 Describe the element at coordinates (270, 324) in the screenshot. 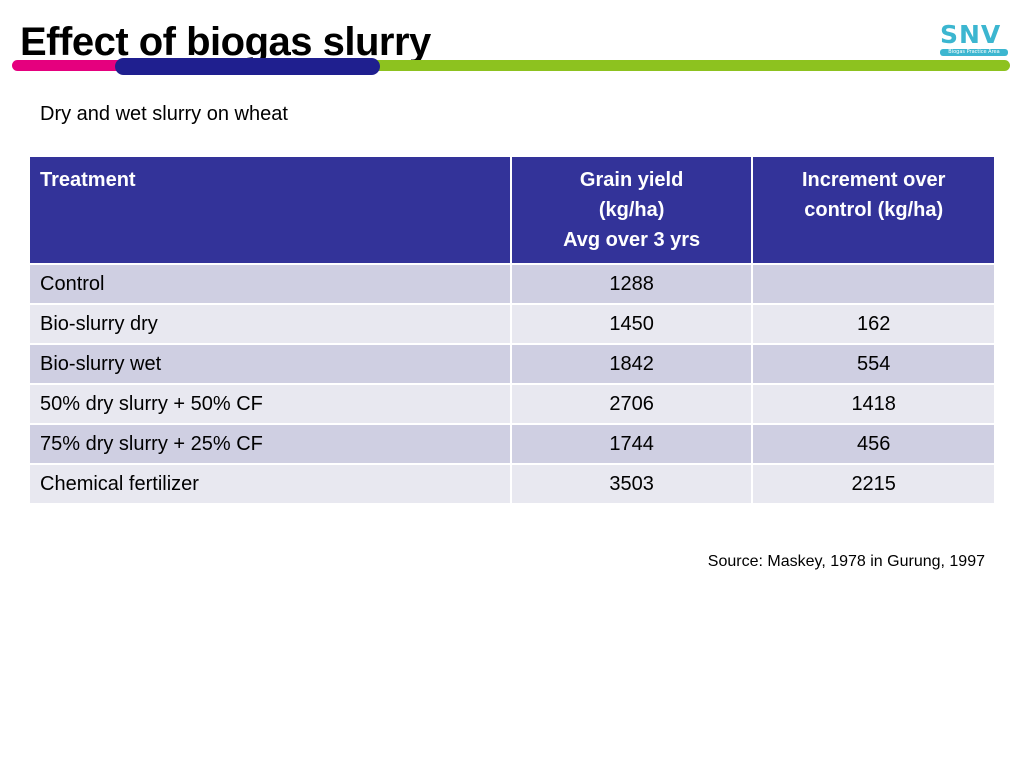

I see `cell-treatment: Bio-slurry dry` at that location.